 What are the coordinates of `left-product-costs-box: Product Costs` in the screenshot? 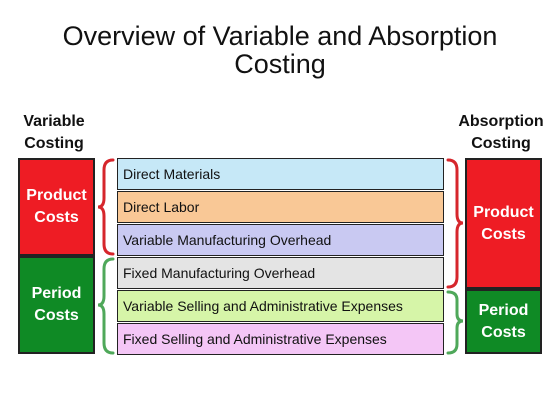 It's located at (56, 207).